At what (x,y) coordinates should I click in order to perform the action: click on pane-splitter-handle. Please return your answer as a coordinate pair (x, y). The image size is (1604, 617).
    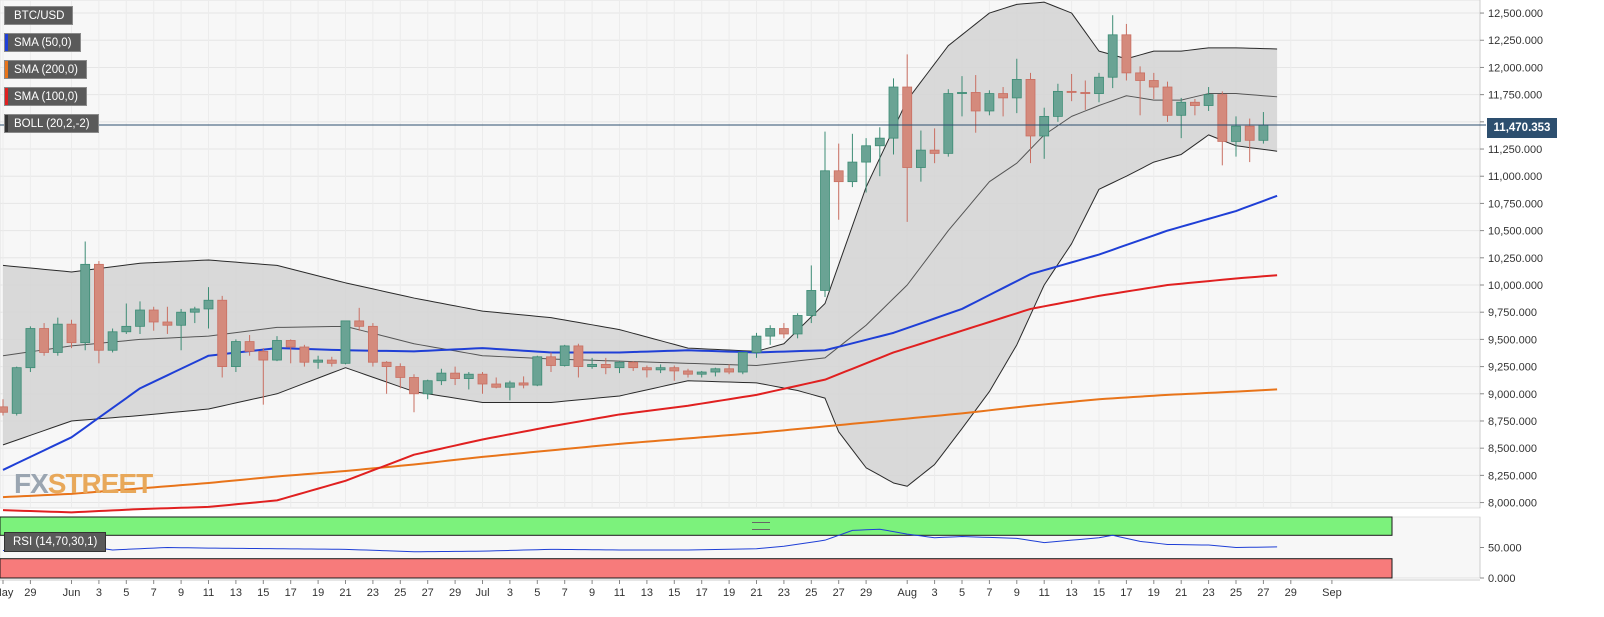
    Looking at the image, I should click on (761, 526).